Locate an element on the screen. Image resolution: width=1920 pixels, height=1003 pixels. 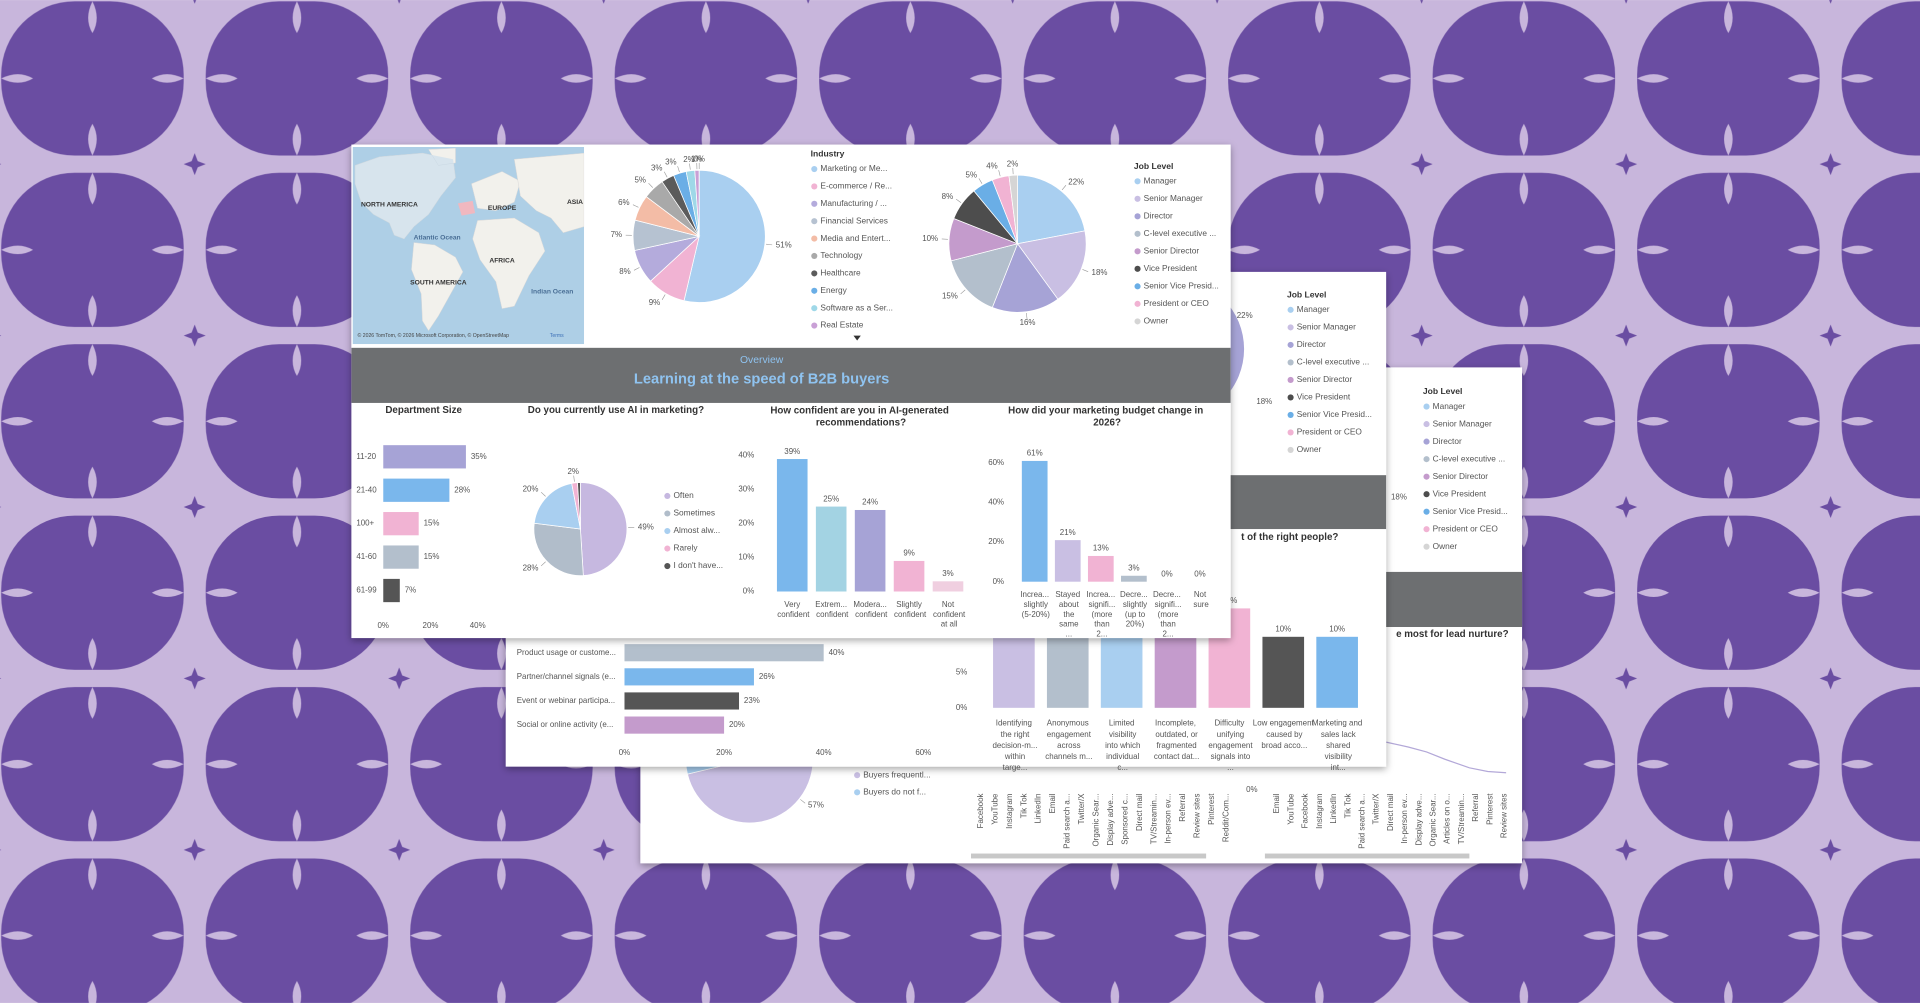
text-line: caused by is located at coordinates (1283, 734).